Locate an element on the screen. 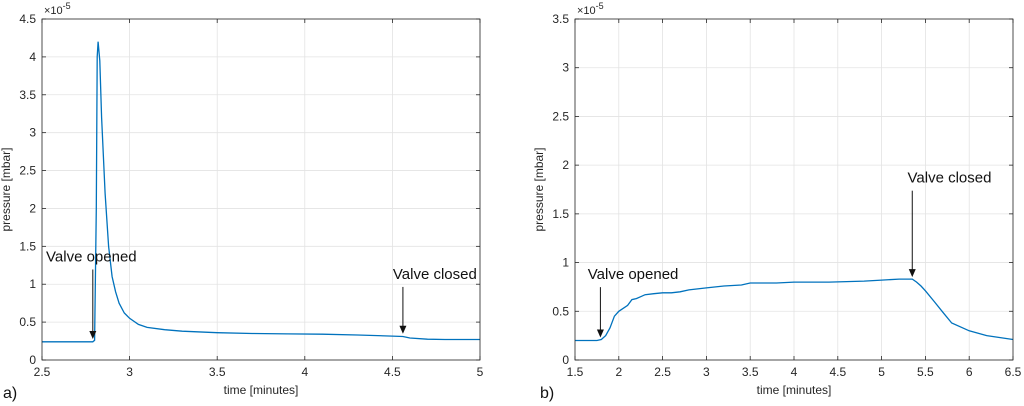 Image resolution: width=1024 pixels, height=406 pixels. panel-b-annotation-valve-closed: Valve closed is located at coordinates (950, 178).